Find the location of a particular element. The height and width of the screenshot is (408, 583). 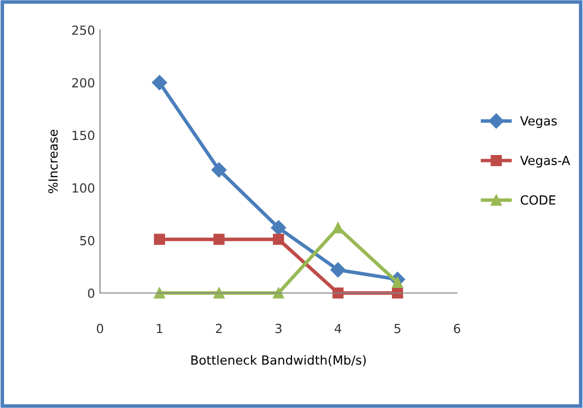

x-tick-label: 2 is located at coordinates (219, 329).